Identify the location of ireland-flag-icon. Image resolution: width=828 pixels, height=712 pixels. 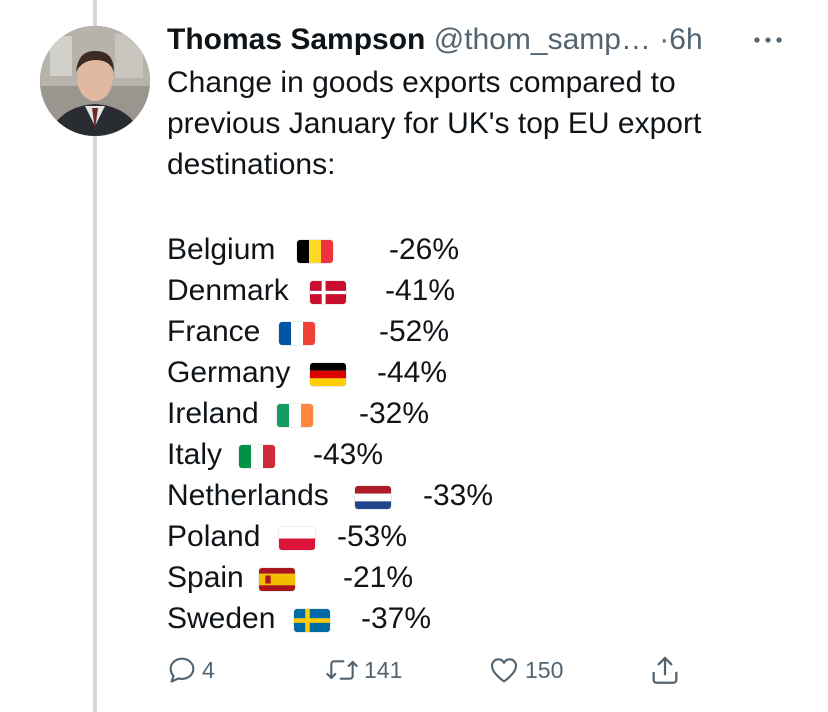
(295, 415).